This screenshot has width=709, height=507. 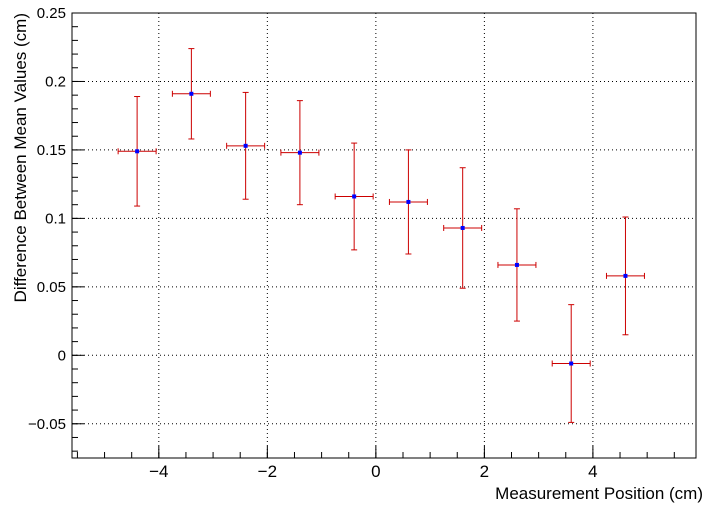 I want to click on y-tick-label: 0.1, so click(x=55, y=218).